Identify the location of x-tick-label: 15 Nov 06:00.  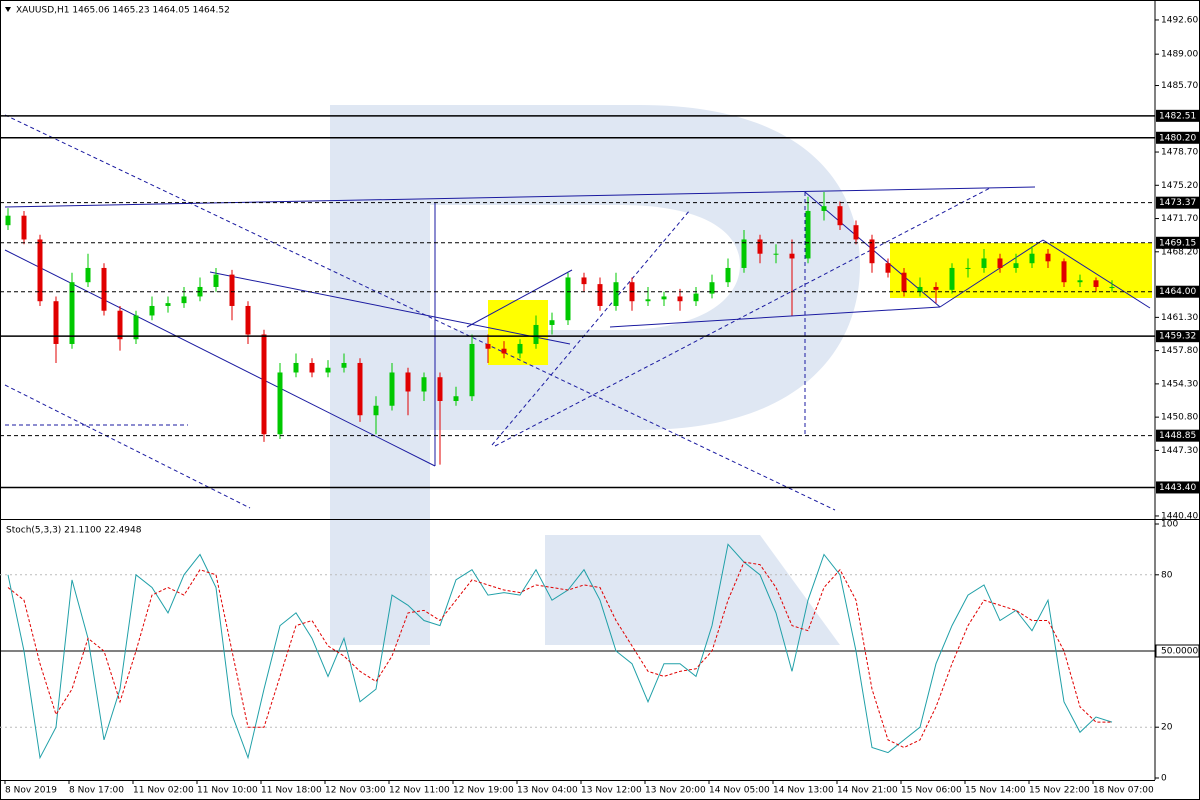
(931, 791).